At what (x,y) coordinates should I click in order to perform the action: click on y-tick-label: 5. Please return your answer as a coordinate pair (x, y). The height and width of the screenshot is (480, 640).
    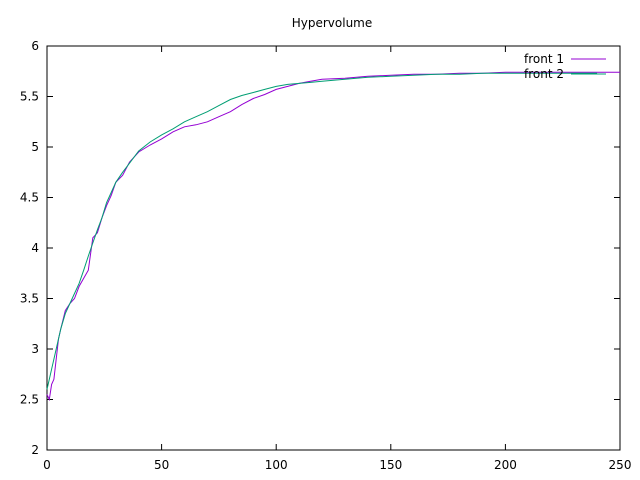
    Looking at the image, I should click on (35, 147).